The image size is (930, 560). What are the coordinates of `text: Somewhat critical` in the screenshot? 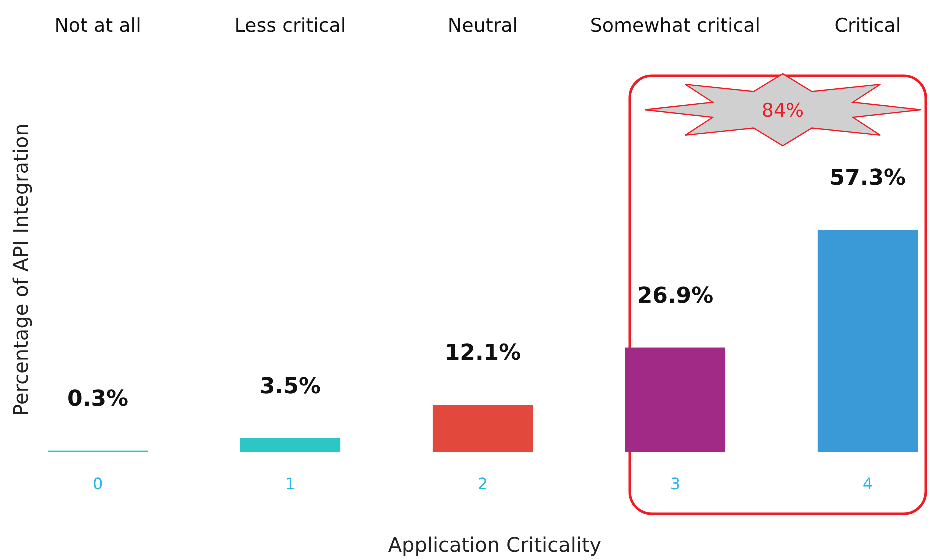 It's located at (675, 26).